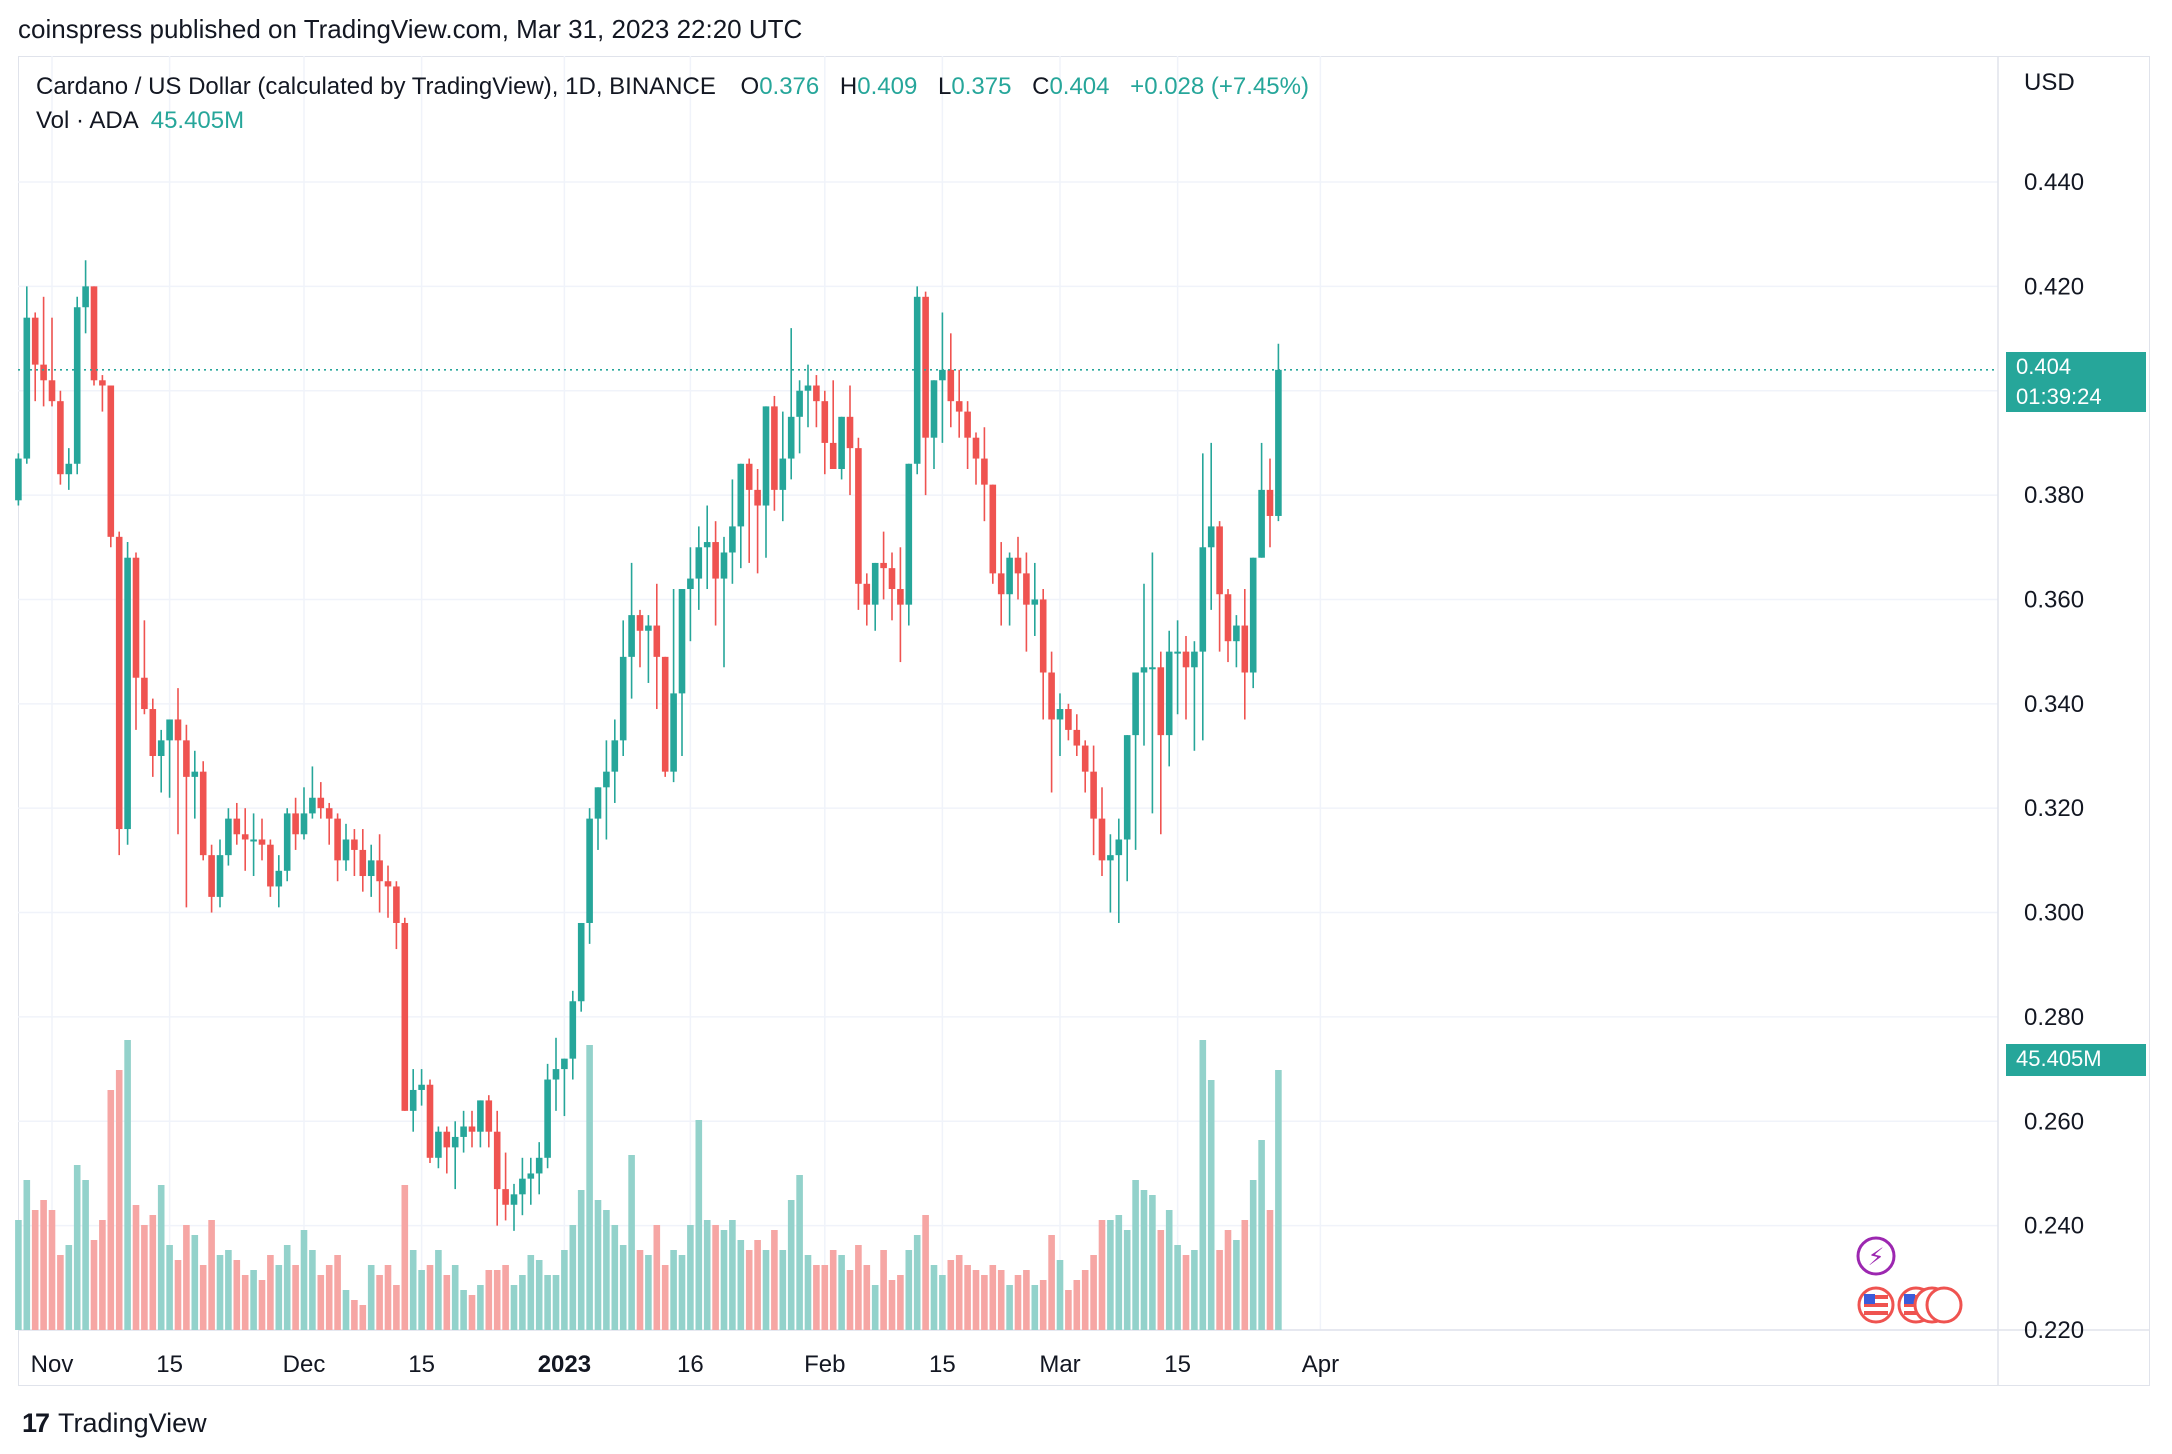 The width and height of the screenshot is (2172, 1454). I want to click on tradingview-logo-icon: 17, so click(36, 1423).